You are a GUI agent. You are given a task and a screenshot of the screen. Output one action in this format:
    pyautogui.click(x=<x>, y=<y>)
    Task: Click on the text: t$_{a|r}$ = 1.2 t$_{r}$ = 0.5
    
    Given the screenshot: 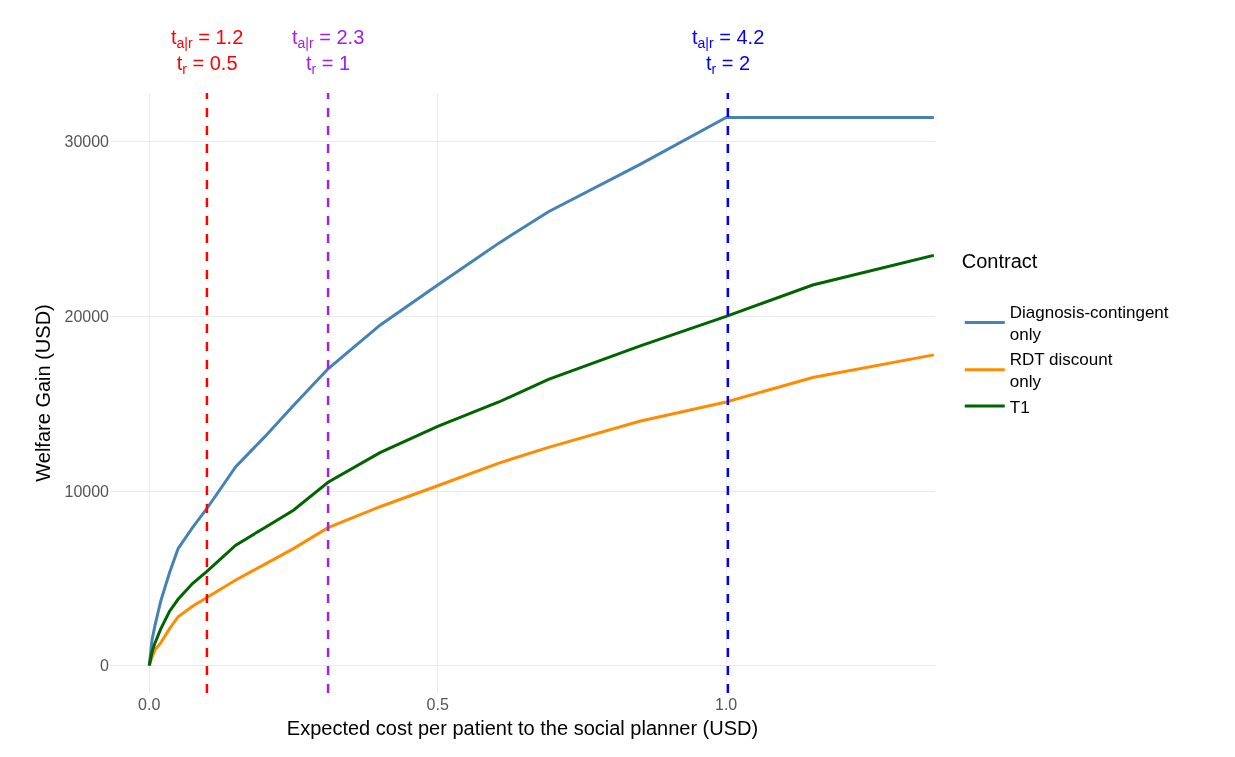 What is the action you would take?
    pyautogui.click(x=207, y=52)
    